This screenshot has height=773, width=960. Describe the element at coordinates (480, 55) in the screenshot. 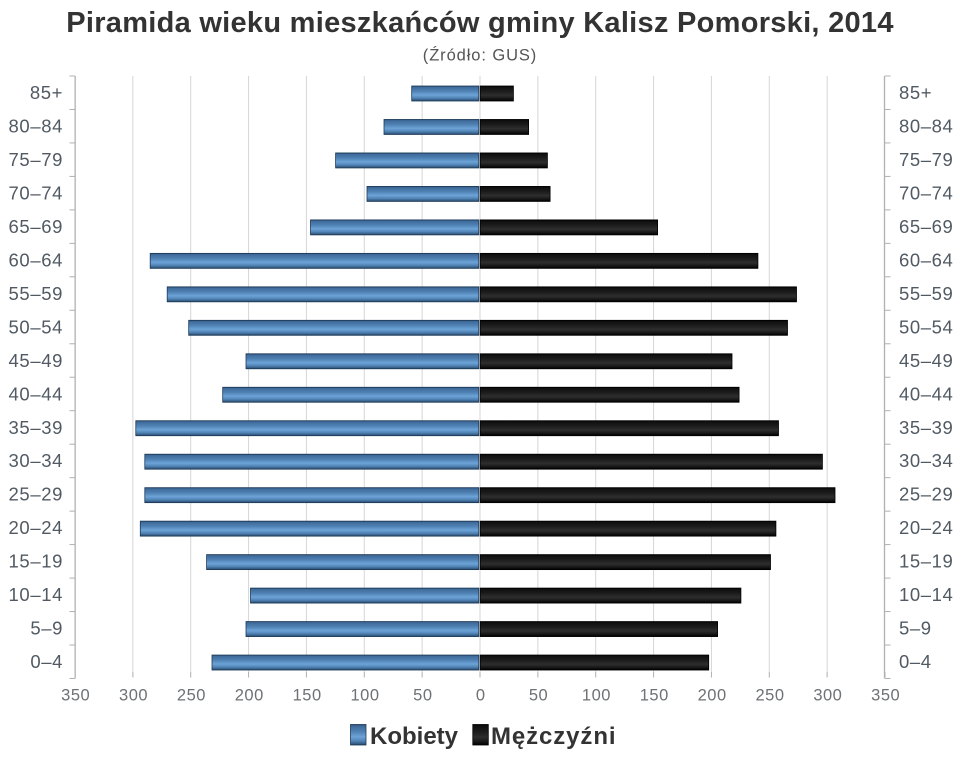

I see `svg-text: (Źródło: GUS)` at that location.